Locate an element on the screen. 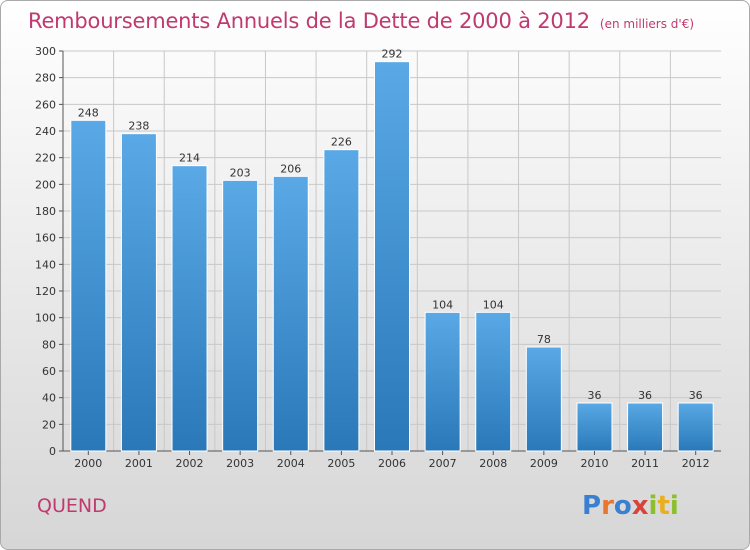 This screenshot has height=550, width=750. y-tick-label: 160 is located at coordinates (45, 238).